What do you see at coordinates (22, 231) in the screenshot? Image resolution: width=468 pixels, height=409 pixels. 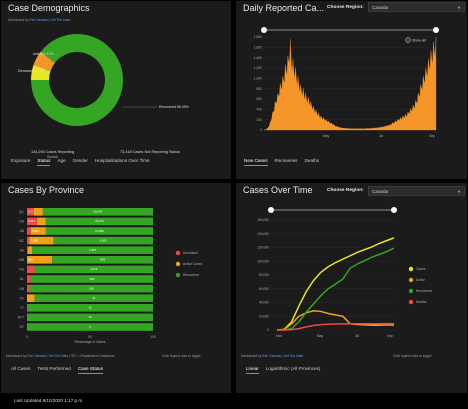 I see `province-label: AB` at bounding box center [22, 231].